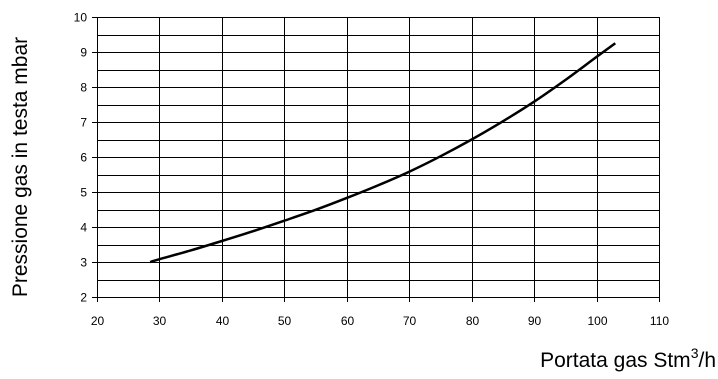 The width and height of the screenshot is (718, 379). What do you see at coordinates (83, 193) in the screenshot?
I see `y-tick-label: 5` at bounding box center [83, 193].